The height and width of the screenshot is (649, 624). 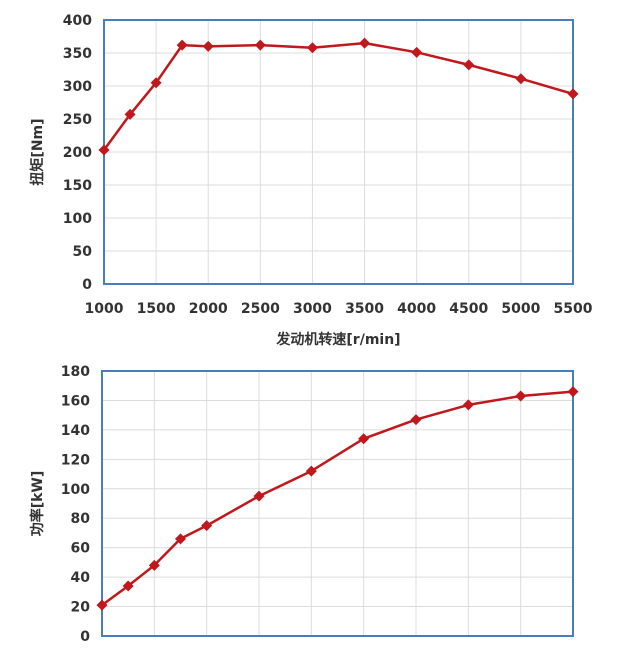 I want to click on y-tick-label: 50, so click(x=83, y=252).